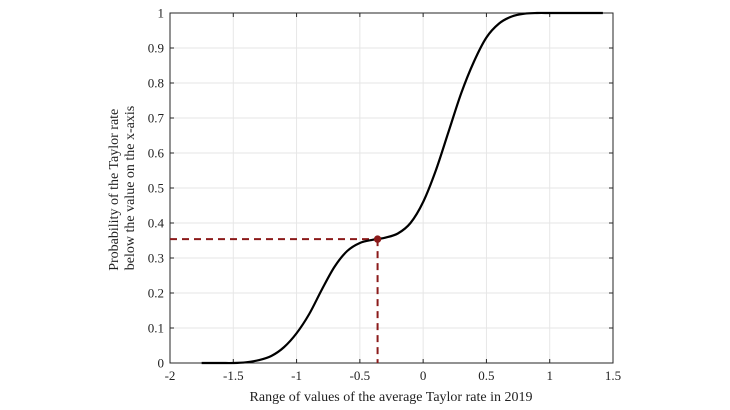 Image resolution: width=730 pixels, height=410 pixels. What do you see at coordinates (114, 190) in the screenshot?
I see `y-axis-title-line-1: Probability of the Taylor rate` at bounding box center [114, 190].